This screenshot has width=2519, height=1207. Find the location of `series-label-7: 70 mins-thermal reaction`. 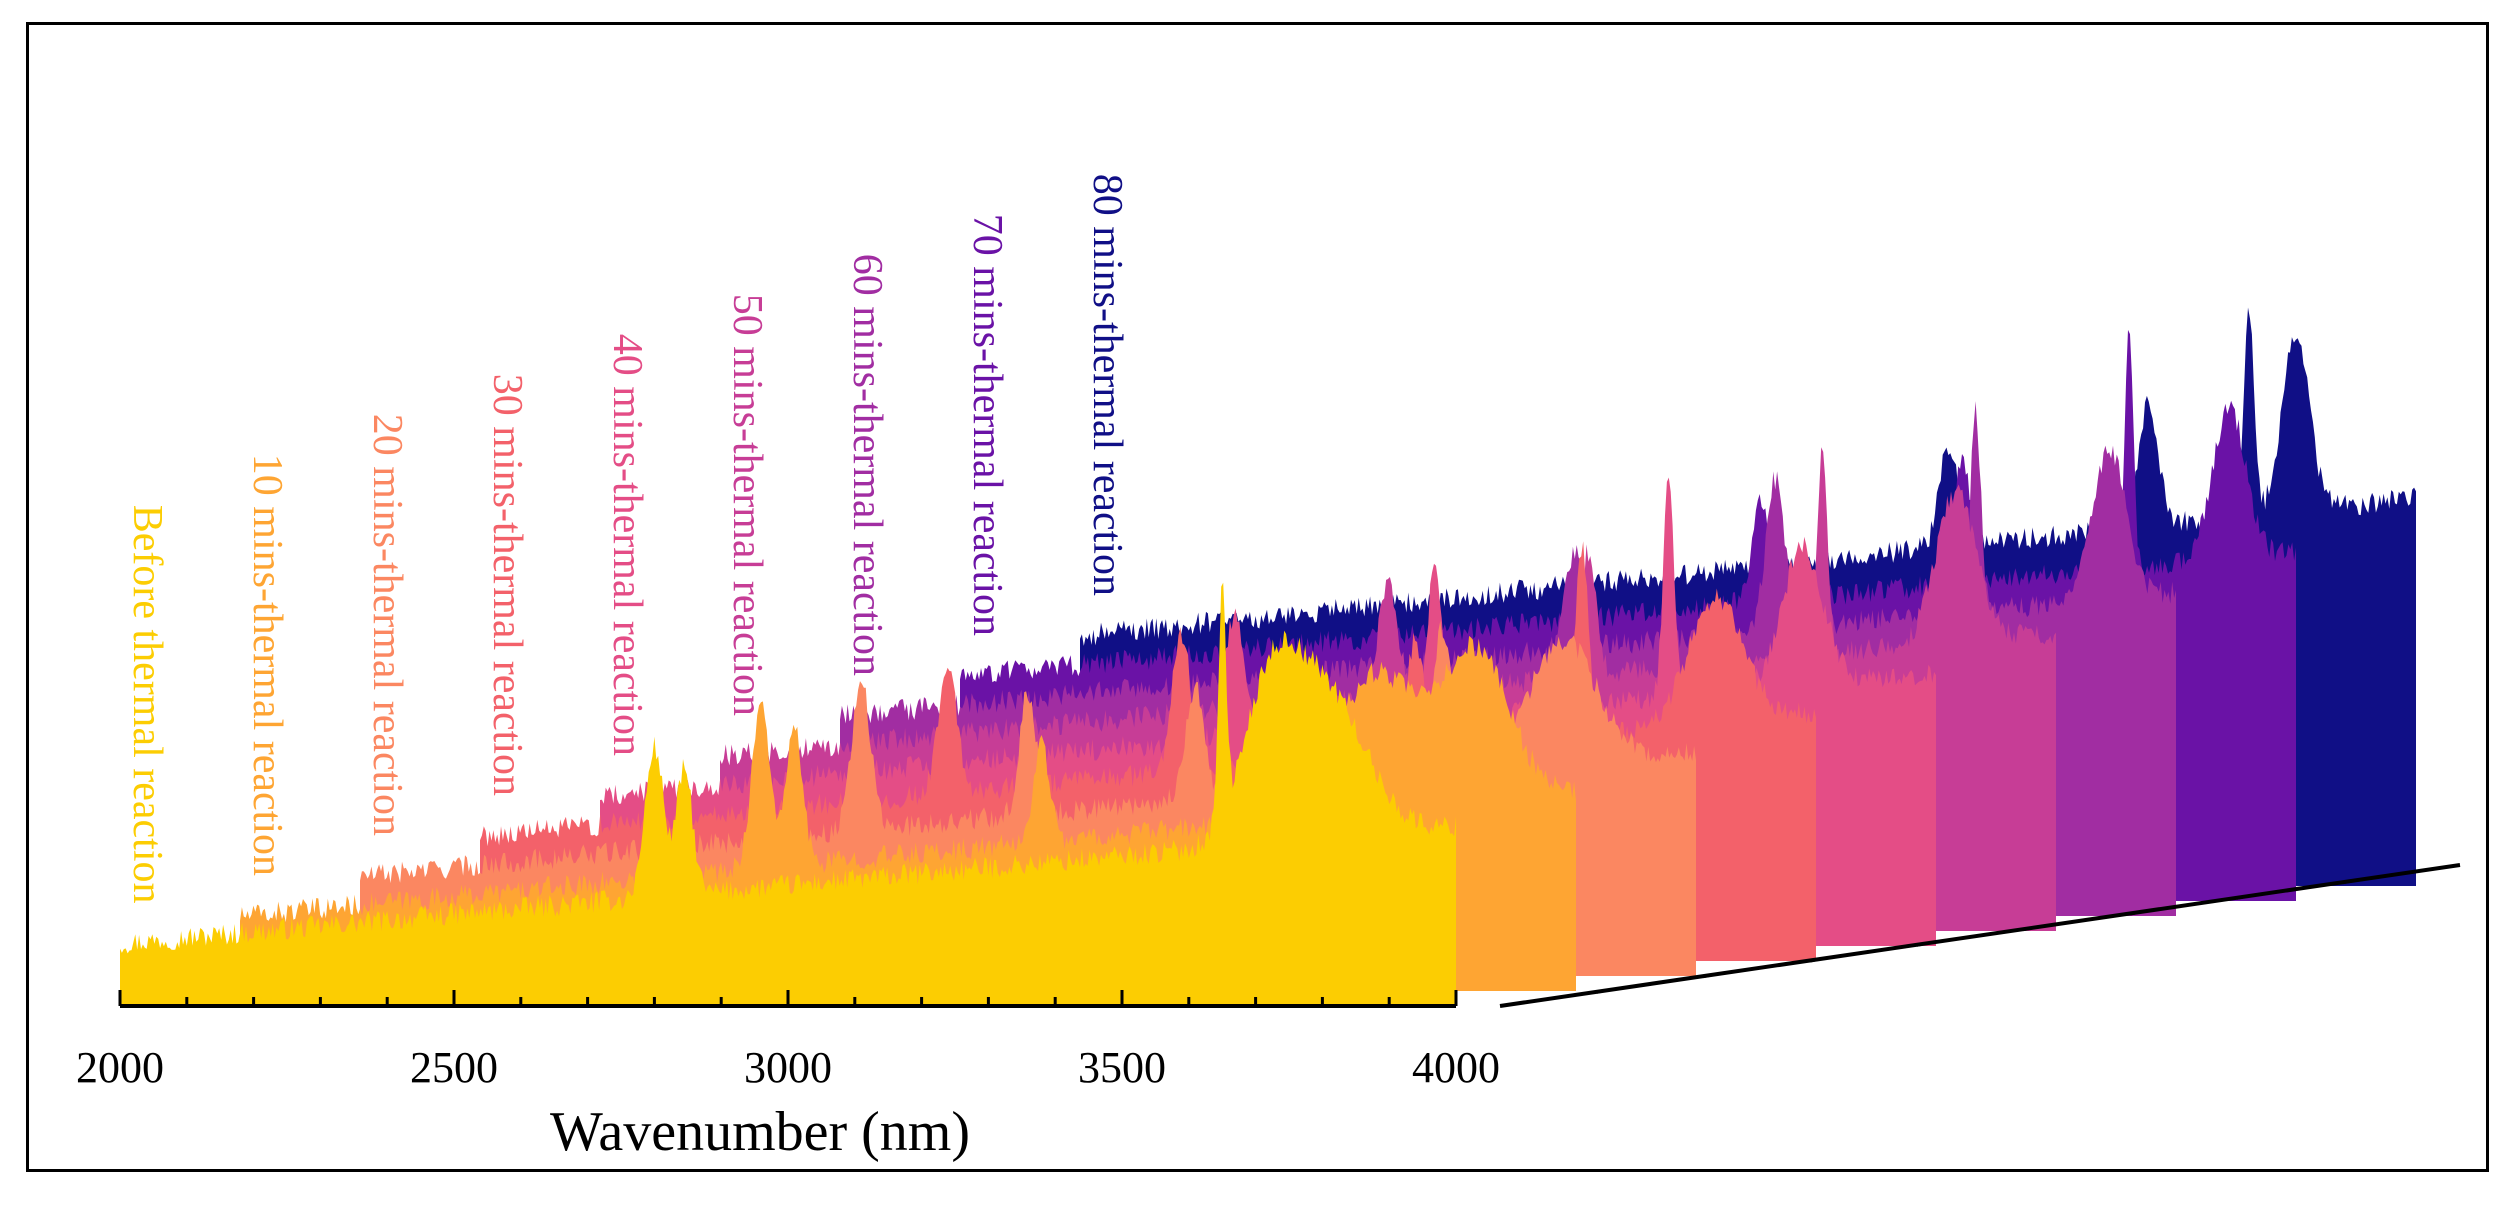

series-label-7: 70 mins-thermal reaction is located at coordinates (987, 425).